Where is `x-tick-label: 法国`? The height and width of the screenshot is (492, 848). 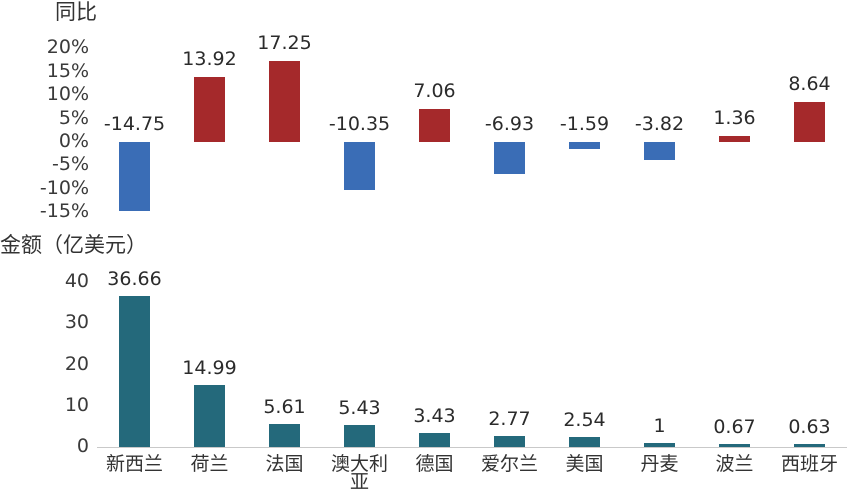
x-tick-label: 法国 is located at coordinates (284, 464).